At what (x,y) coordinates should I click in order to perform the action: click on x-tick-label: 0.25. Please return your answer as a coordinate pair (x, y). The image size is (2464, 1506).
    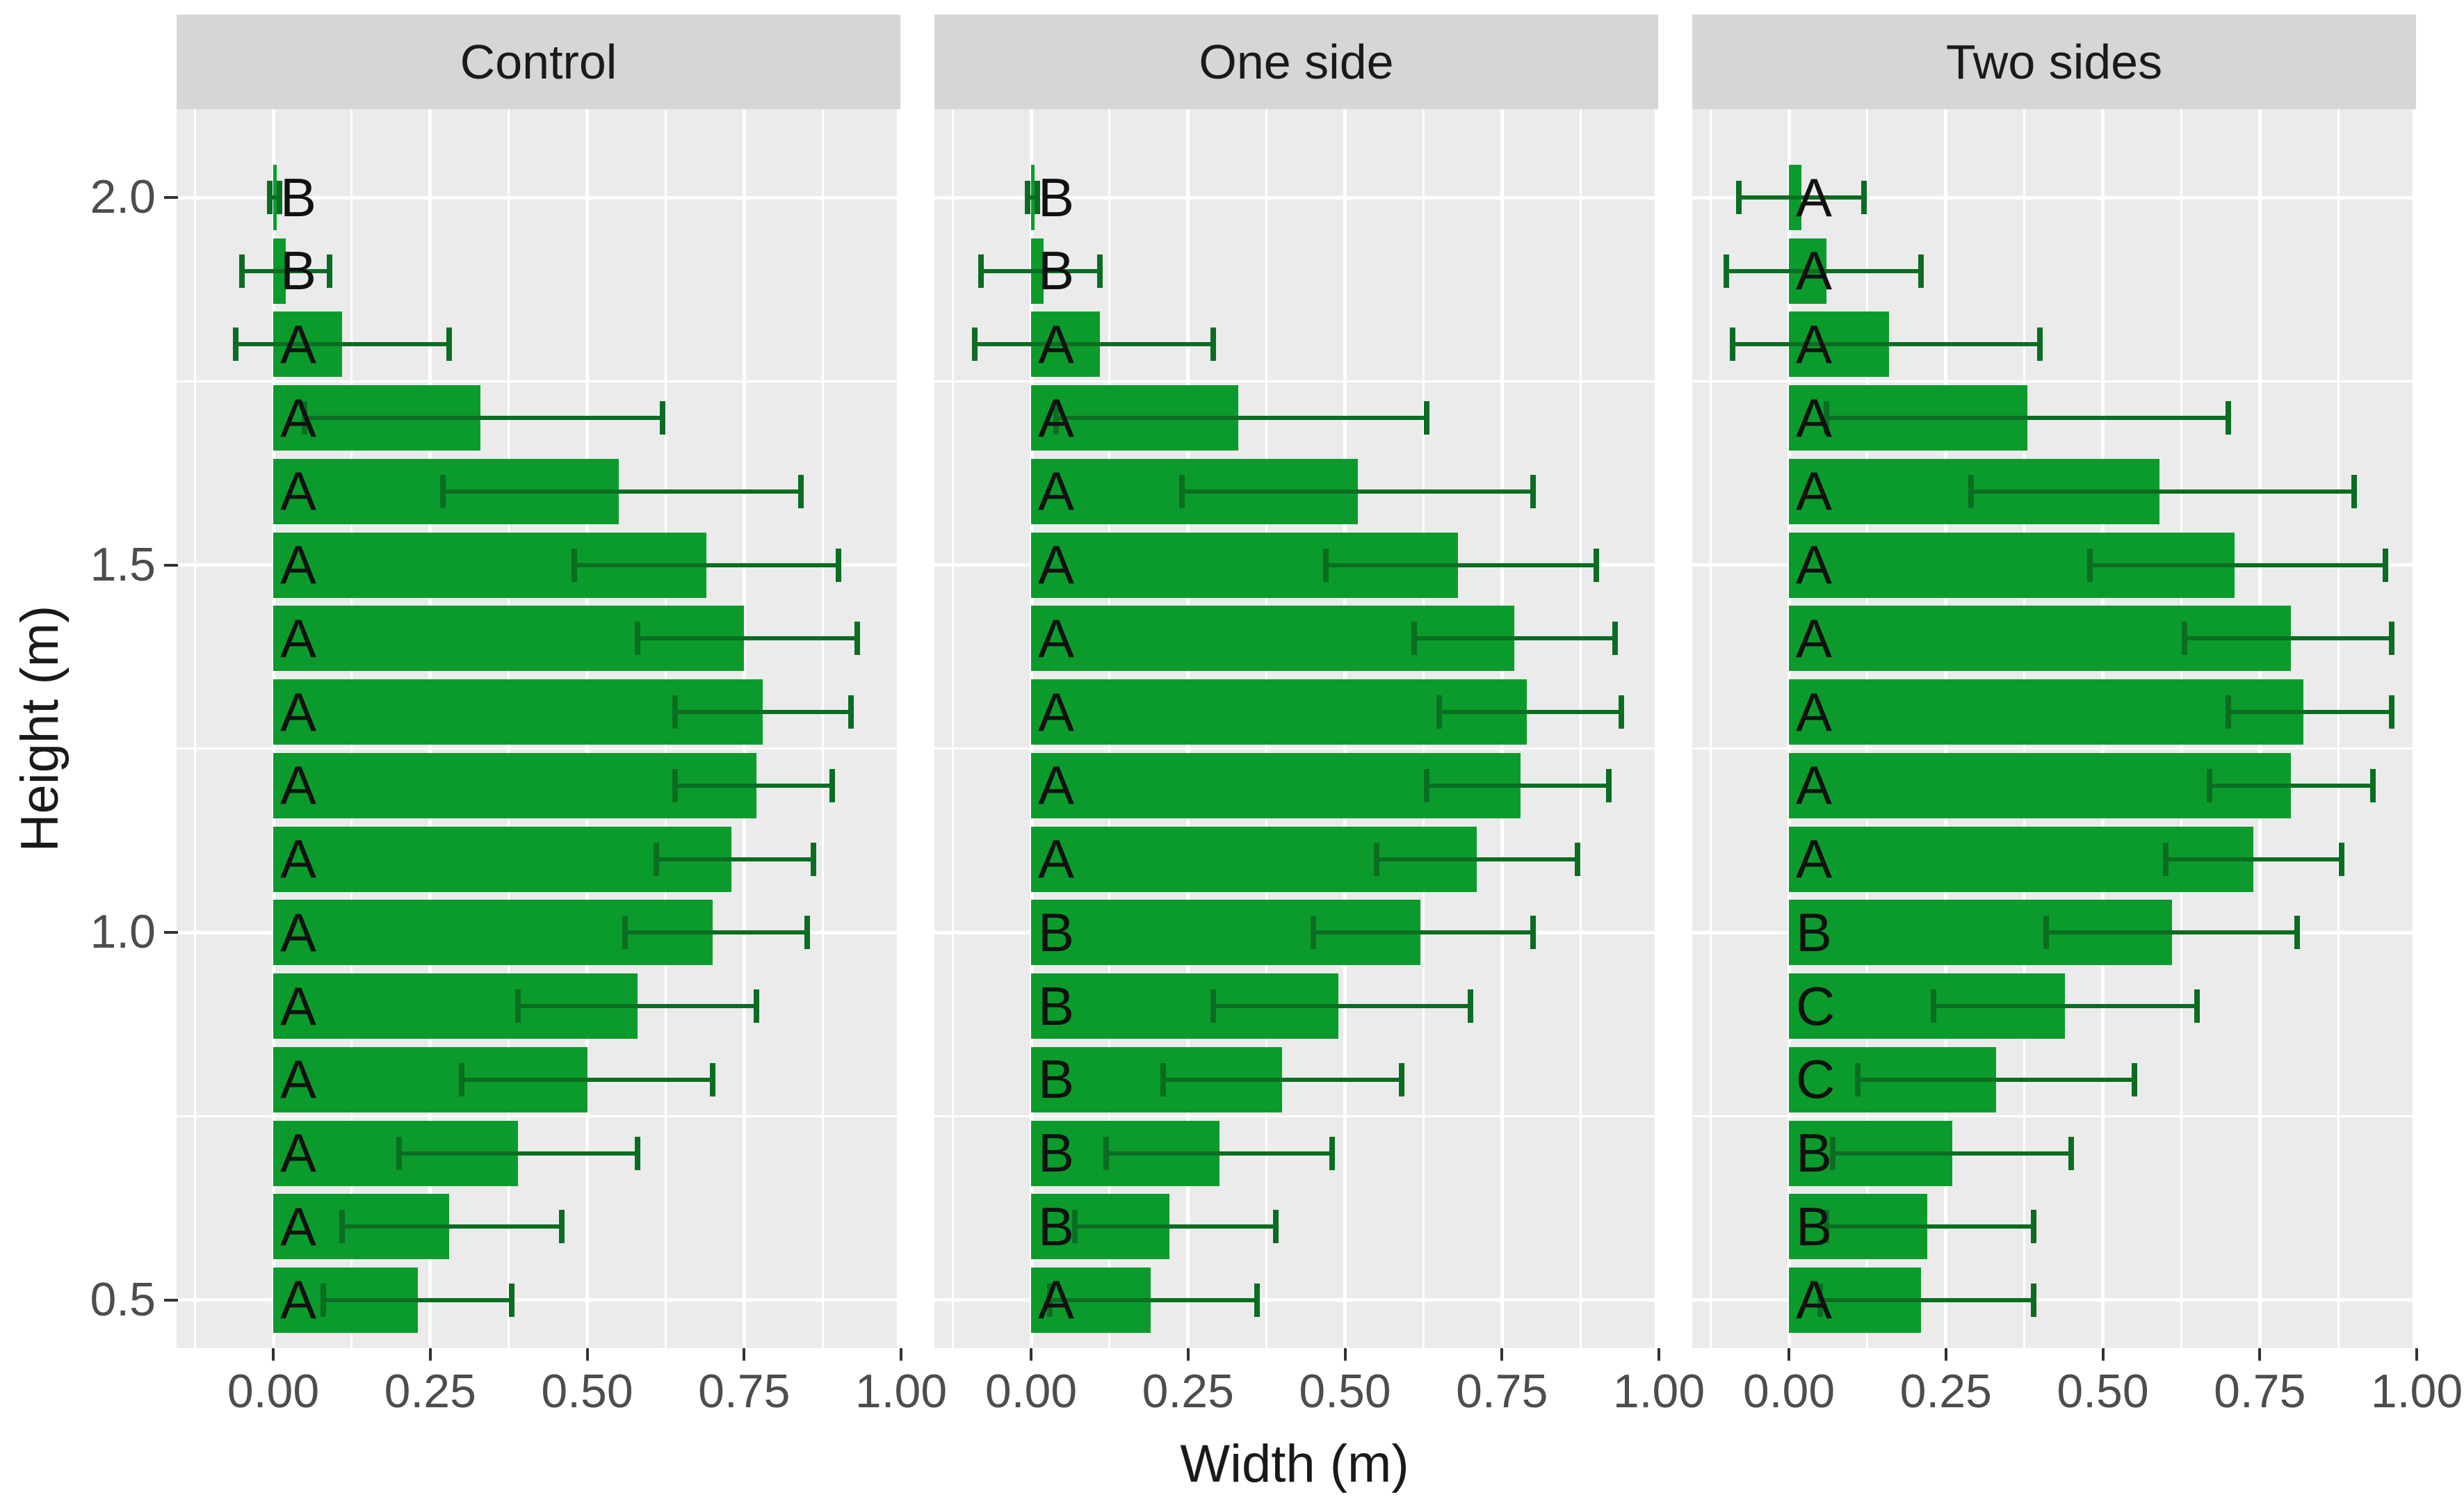
    Looking at the image, I should click on (1945, 1391).